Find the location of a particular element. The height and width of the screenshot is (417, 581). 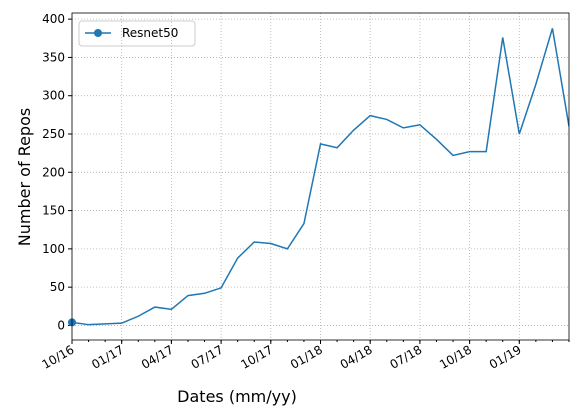

y-tick-label: 250 is located at coordinates (53, 134).